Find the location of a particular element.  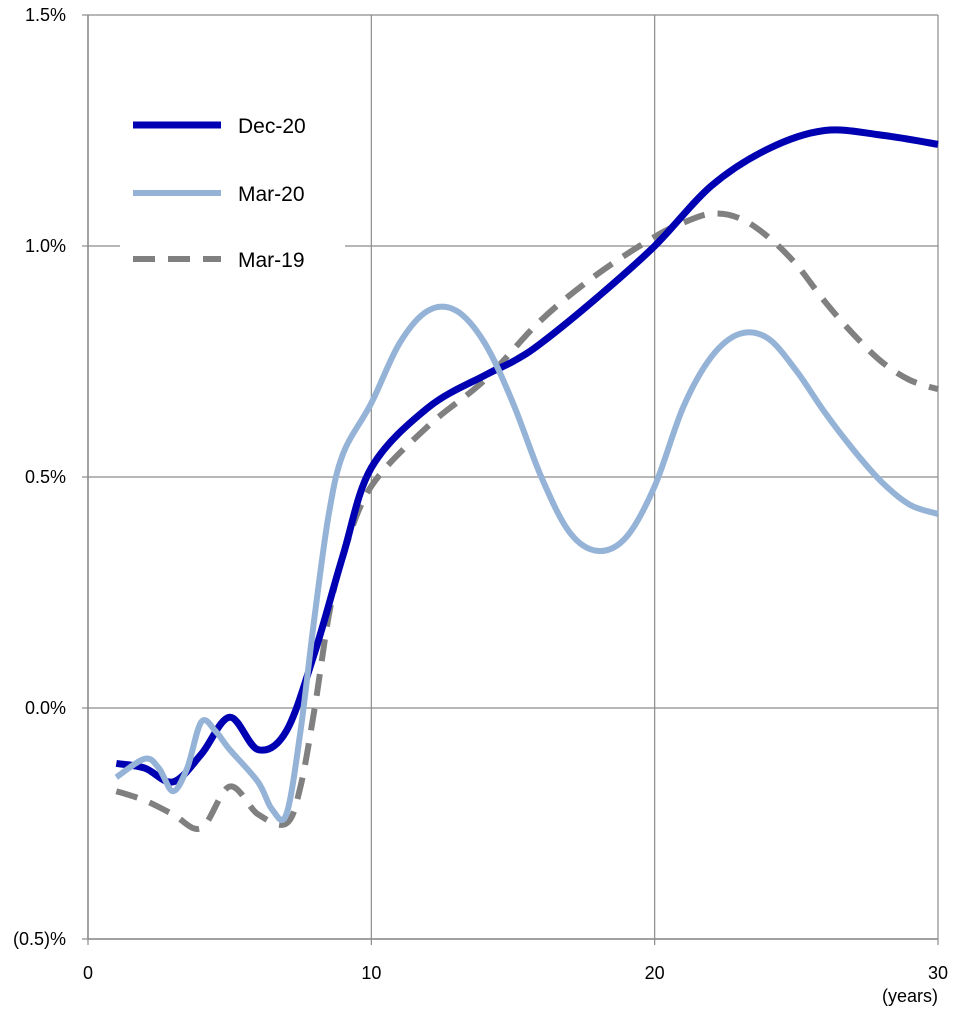

x-tick-label: 20 is located at coordinates (655, 973).